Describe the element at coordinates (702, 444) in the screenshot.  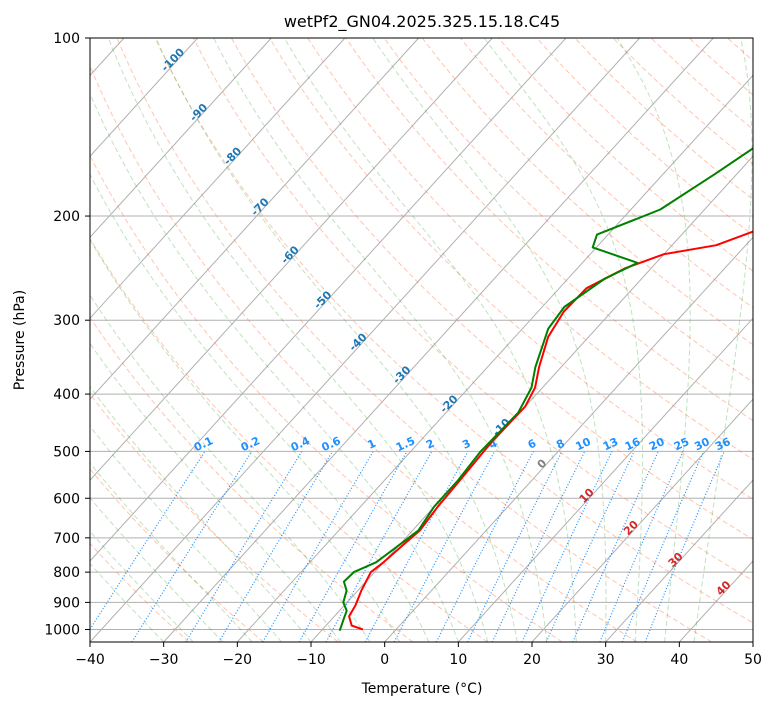
I see `mixing-ratio-label: 30` at that location.